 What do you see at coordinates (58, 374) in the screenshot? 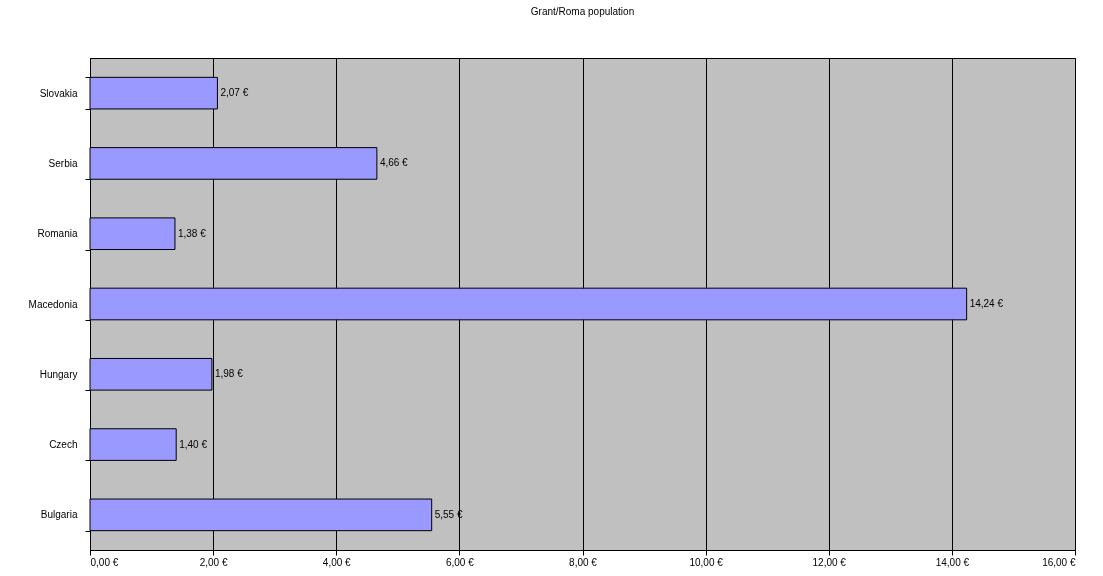
I see `y-tick-label: Hungary` at bounding box center [58, 374].